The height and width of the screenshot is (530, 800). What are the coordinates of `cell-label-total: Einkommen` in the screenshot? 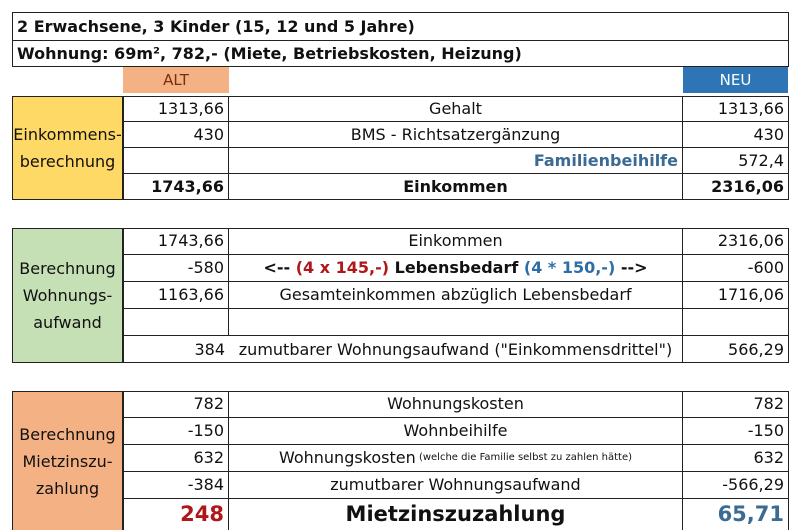 It's located at (456, 187).